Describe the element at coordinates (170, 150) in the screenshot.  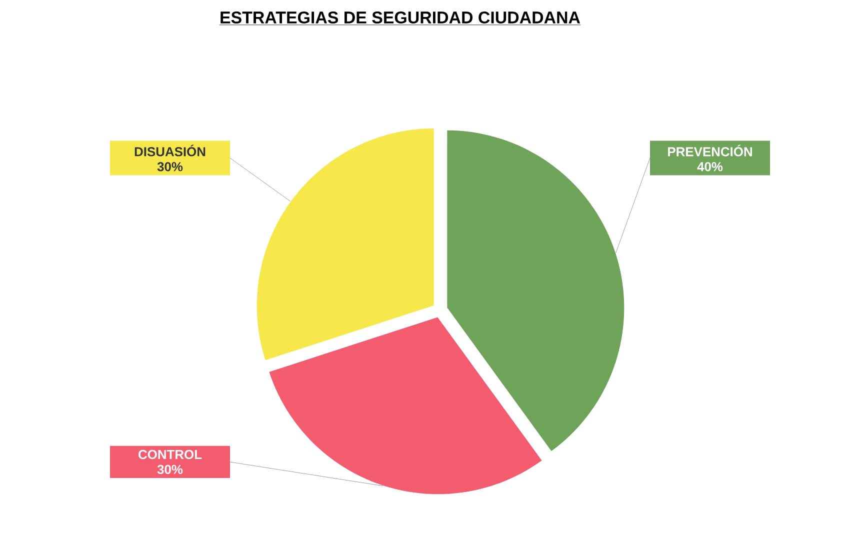
I see `slice-label: DISUASIÓN` at that location.